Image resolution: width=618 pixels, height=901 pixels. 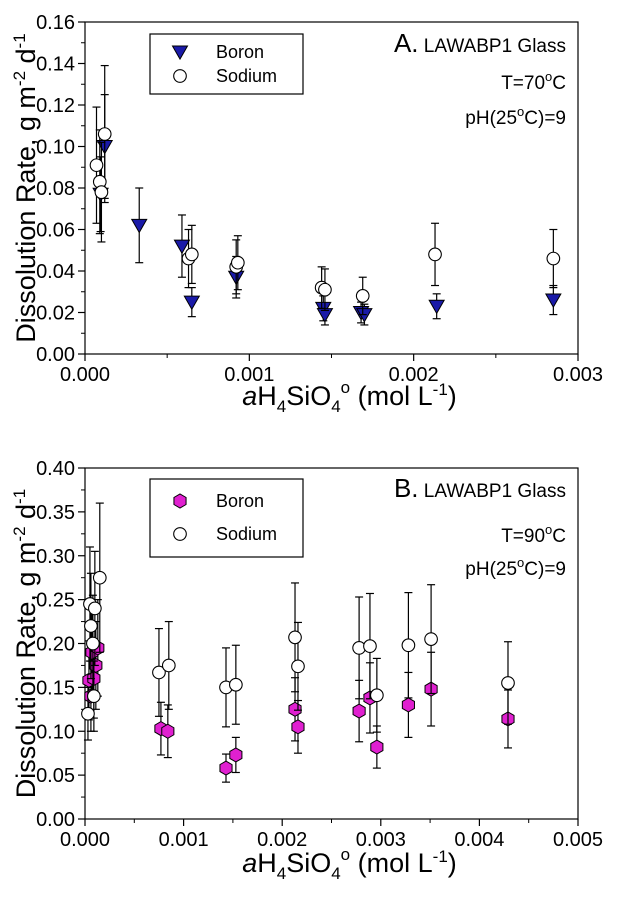 I want to click on y-tick-label: 0.05, so click(x=55, y=776).